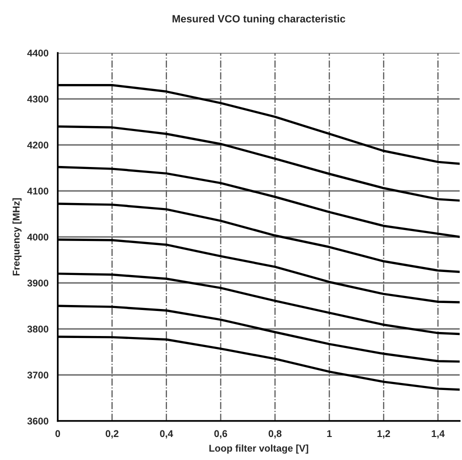  I want to click on chart-title: Mesured VCO tuning characteristic, so click(259, 19).